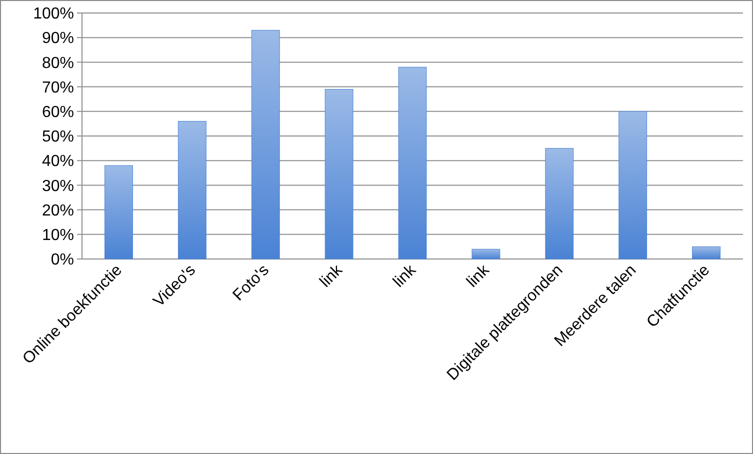 The image size is (753, 454). Describe the element at coordinates (58, 161) in the screenshot. I see `y-tick-label: 40%` at that location.